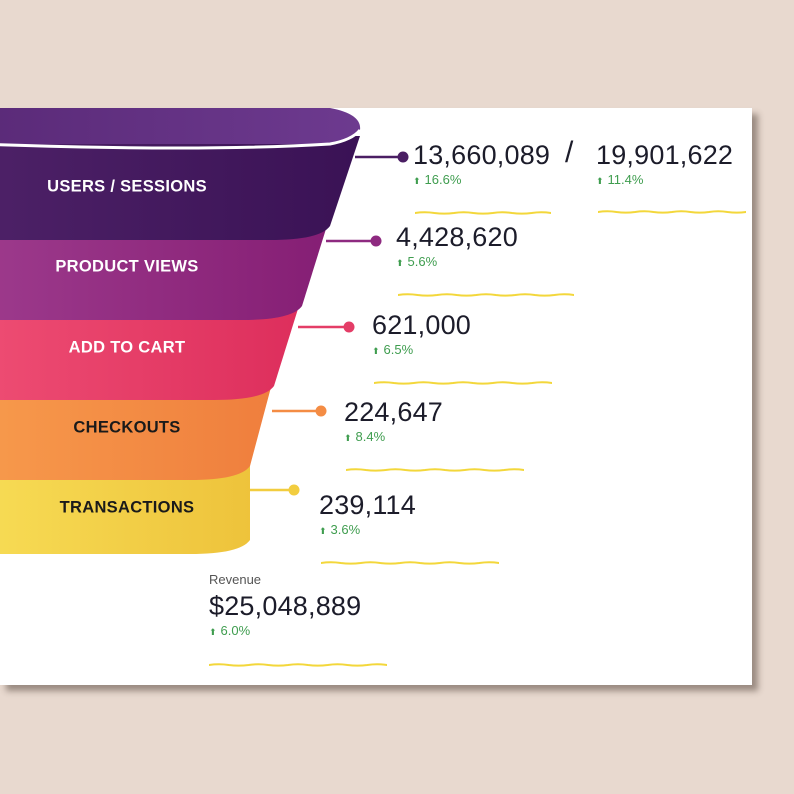  What do you see at coordinates (625, 179) in the screenshot?
I see `sessions-metric-change-text: 11.4%` at bounding box center [625, 179].